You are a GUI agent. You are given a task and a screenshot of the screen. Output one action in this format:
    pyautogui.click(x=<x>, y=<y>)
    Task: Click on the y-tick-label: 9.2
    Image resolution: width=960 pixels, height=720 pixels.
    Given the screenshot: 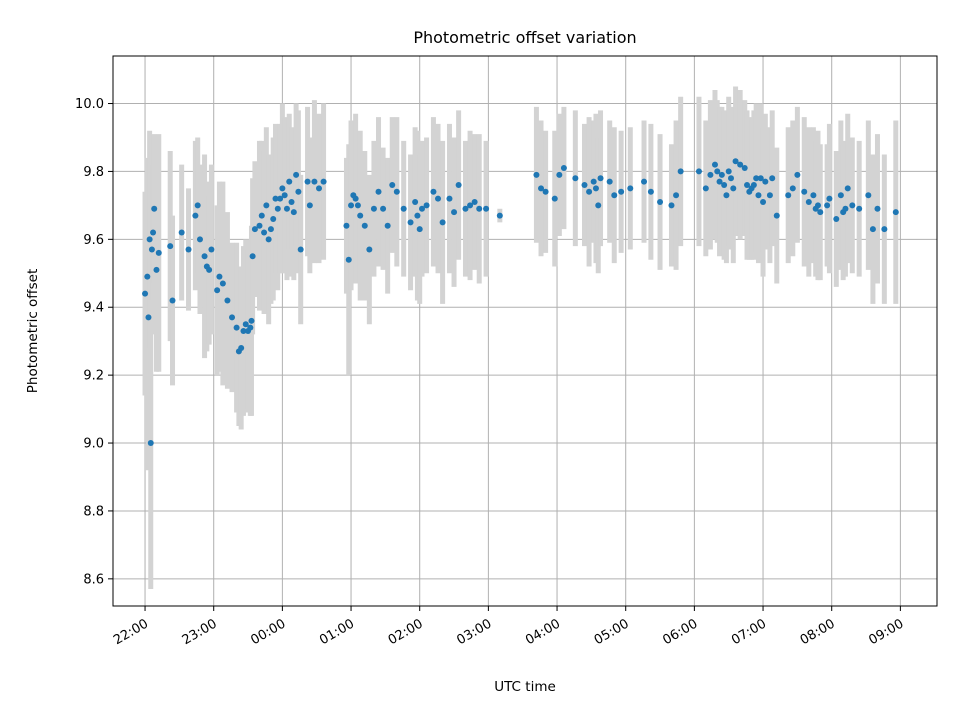 What is the action you would take?
    pyautogui.click(x=93, y=376)
    